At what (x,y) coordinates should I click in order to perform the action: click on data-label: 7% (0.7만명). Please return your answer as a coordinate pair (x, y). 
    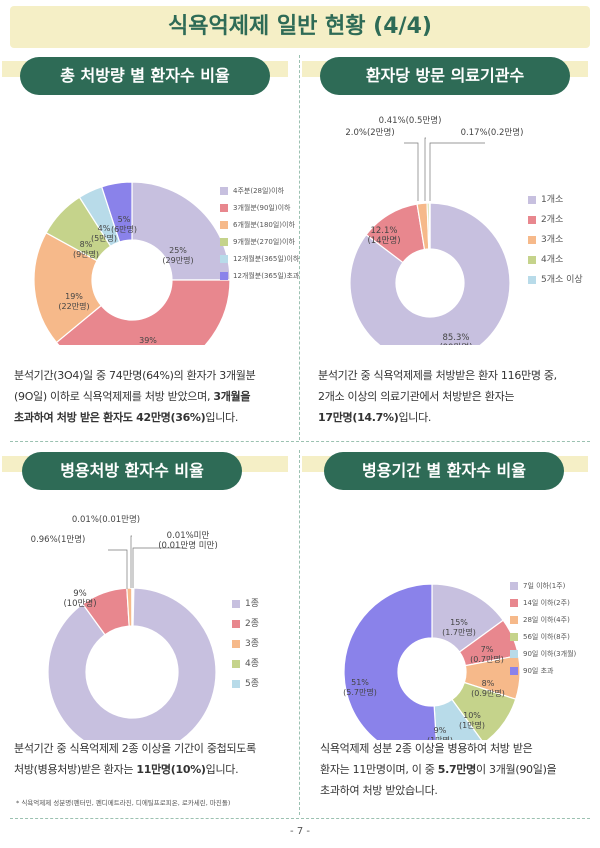
    Looking at the image, I should click on (487, 654).